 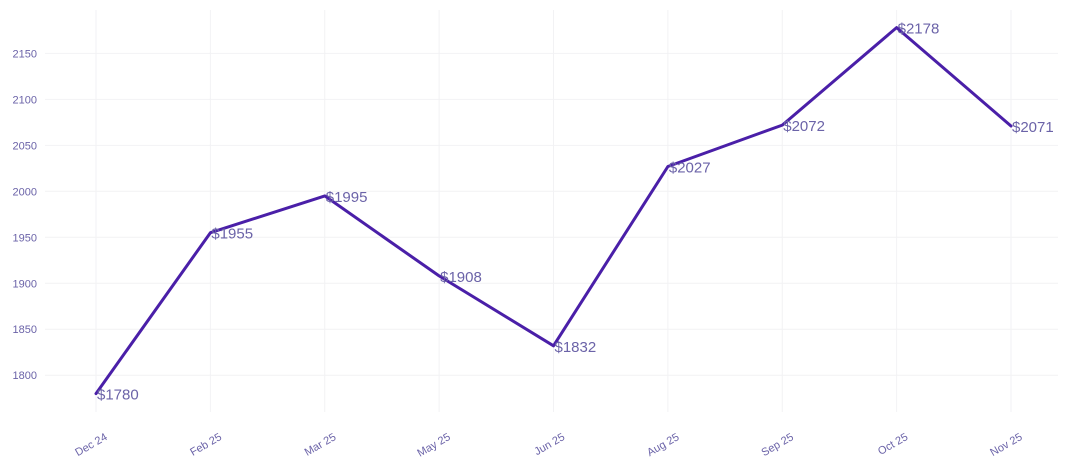 What do you see at coordinates (461, 277) in the screenshot?
I see `data-label: $1908` at bounding box center [461, 277].